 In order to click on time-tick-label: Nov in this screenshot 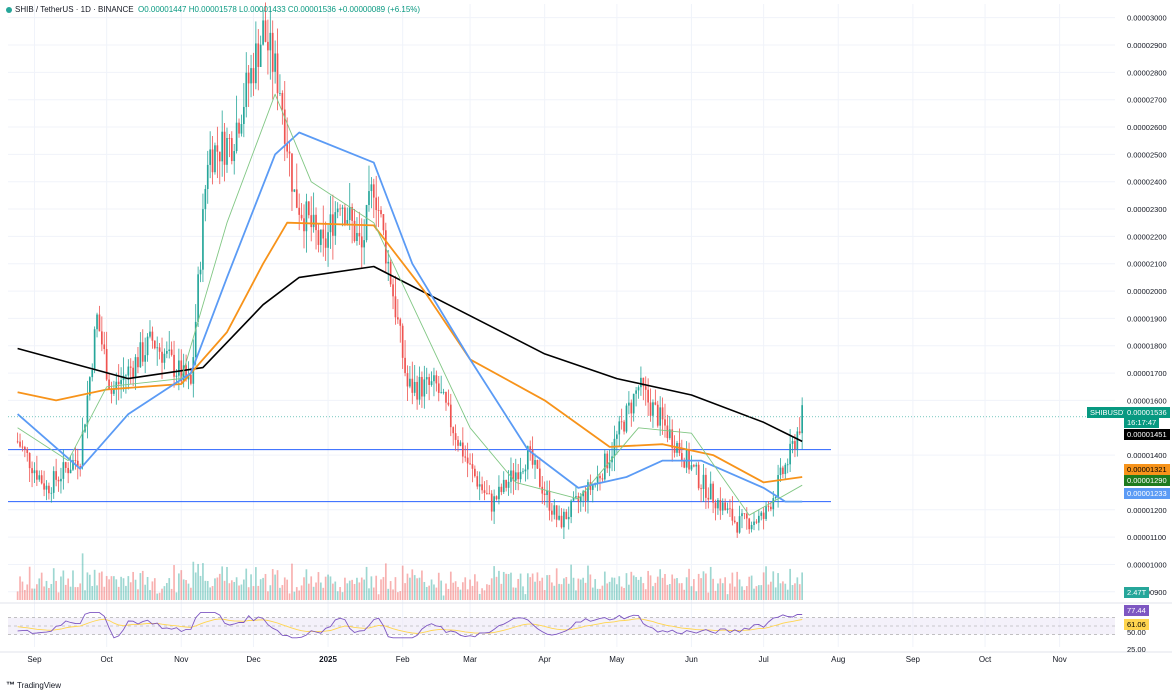, I will do `click(1060, 659)`.